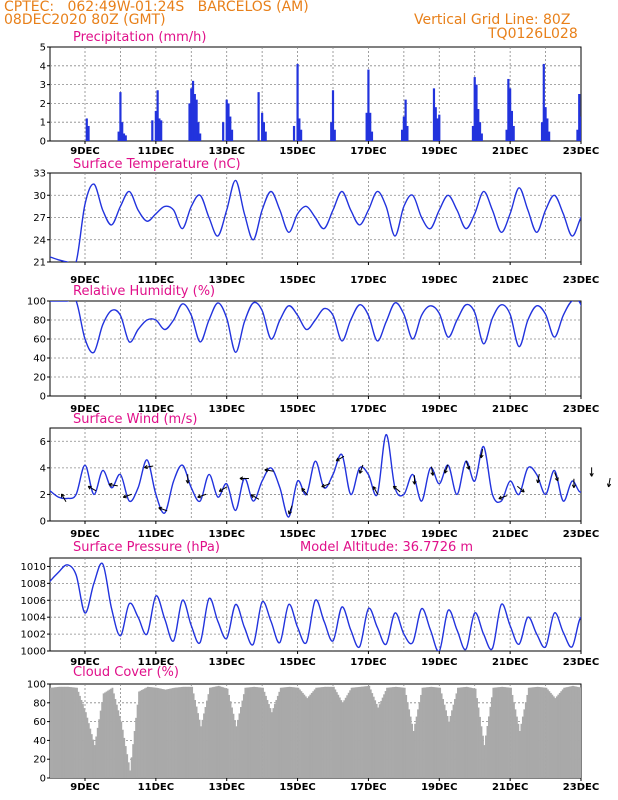  I want to click on y-tick-label: 1010, so click(33, 567).